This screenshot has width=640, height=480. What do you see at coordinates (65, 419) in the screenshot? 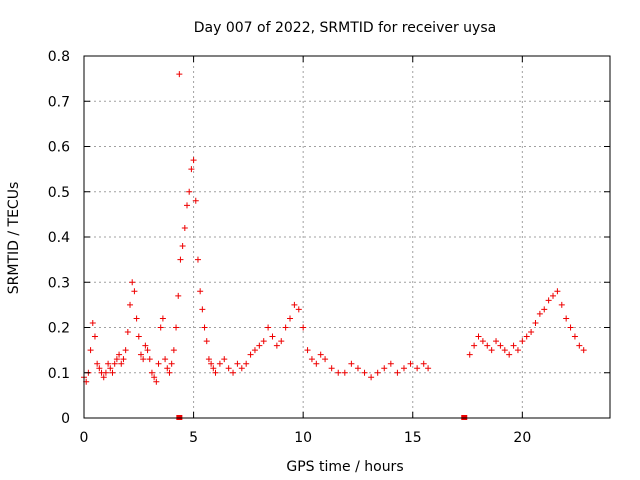
I see `y-tick-label: 0` at bounding box center [65, 419].